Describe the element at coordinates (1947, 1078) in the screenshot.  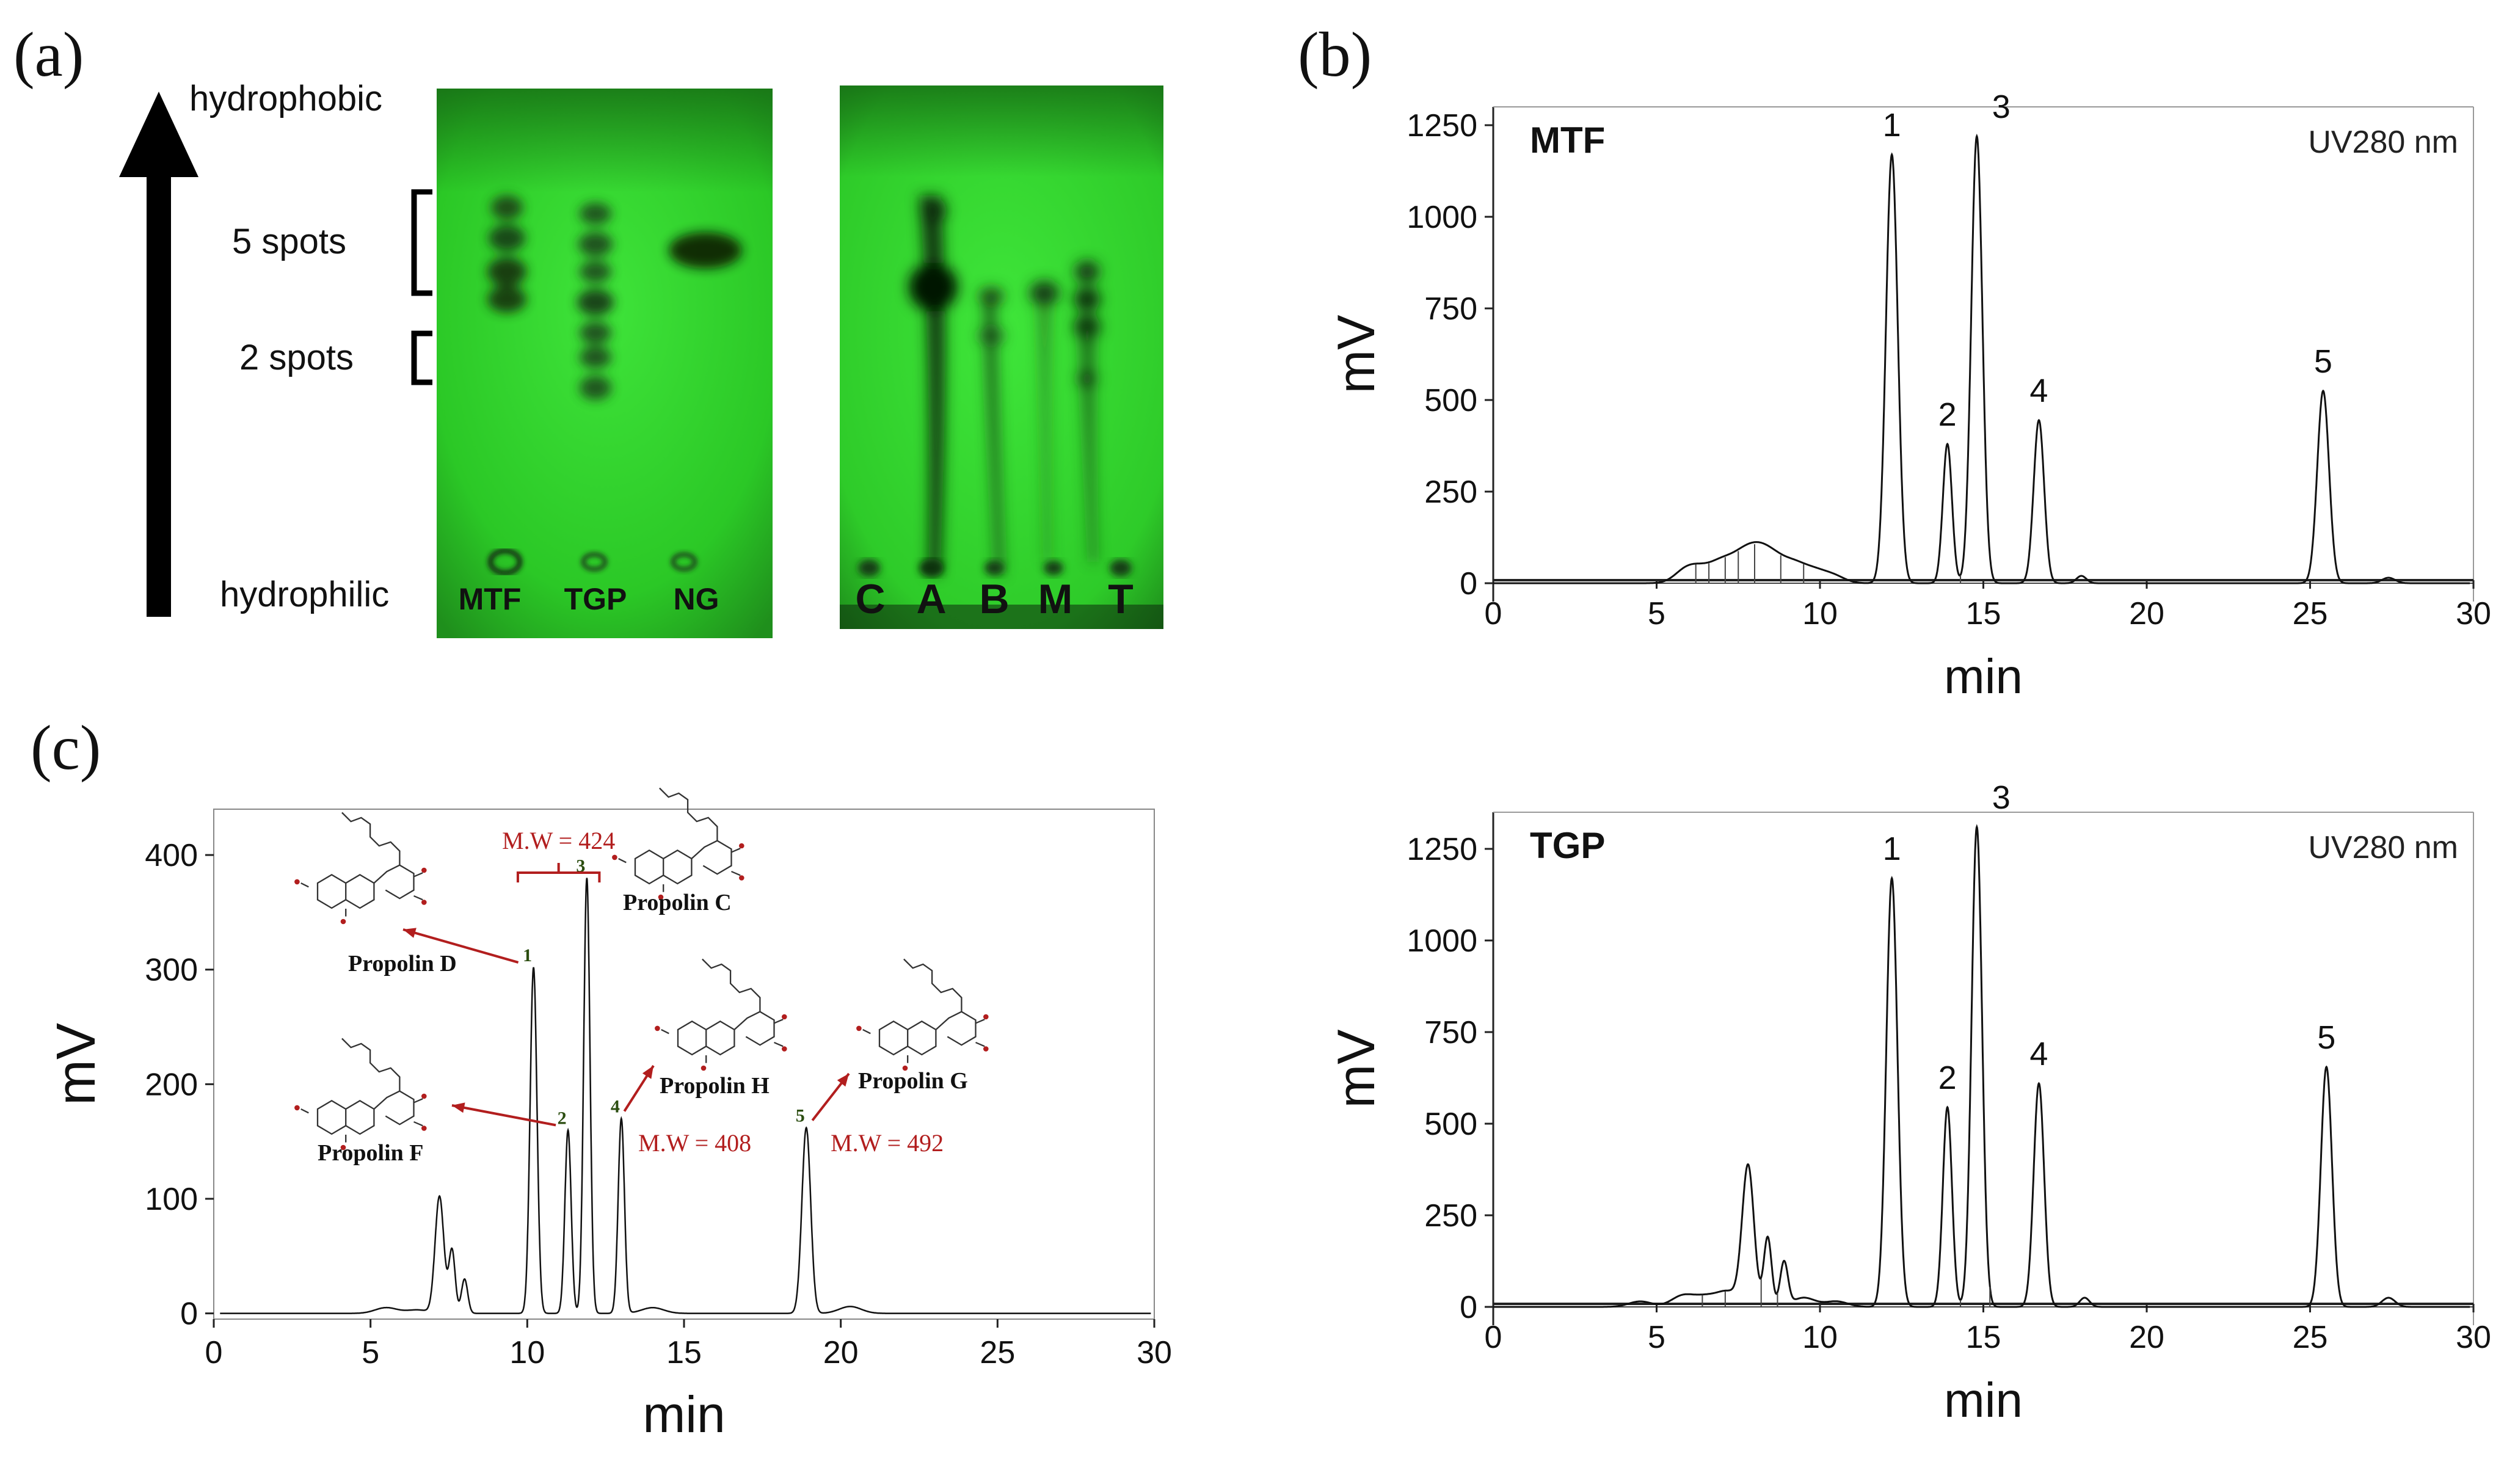
I see `peak-label-2: 2` at that location.